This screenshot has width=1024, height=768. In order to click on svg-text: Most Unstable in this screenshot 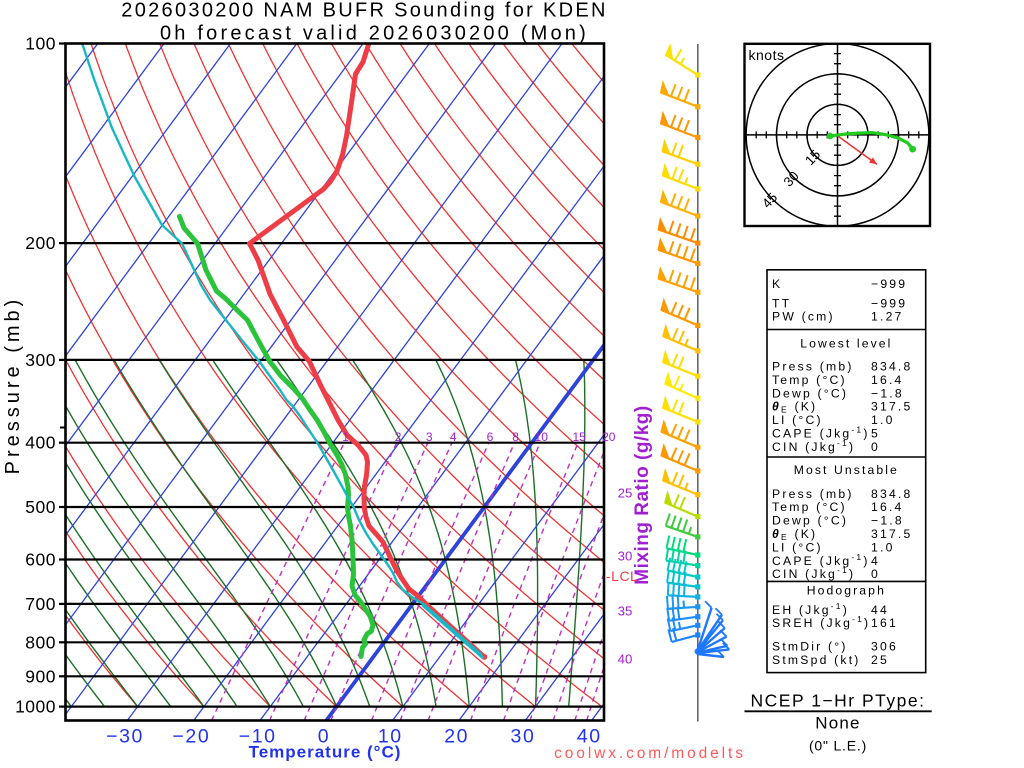, I will do `click(846, 470)`.